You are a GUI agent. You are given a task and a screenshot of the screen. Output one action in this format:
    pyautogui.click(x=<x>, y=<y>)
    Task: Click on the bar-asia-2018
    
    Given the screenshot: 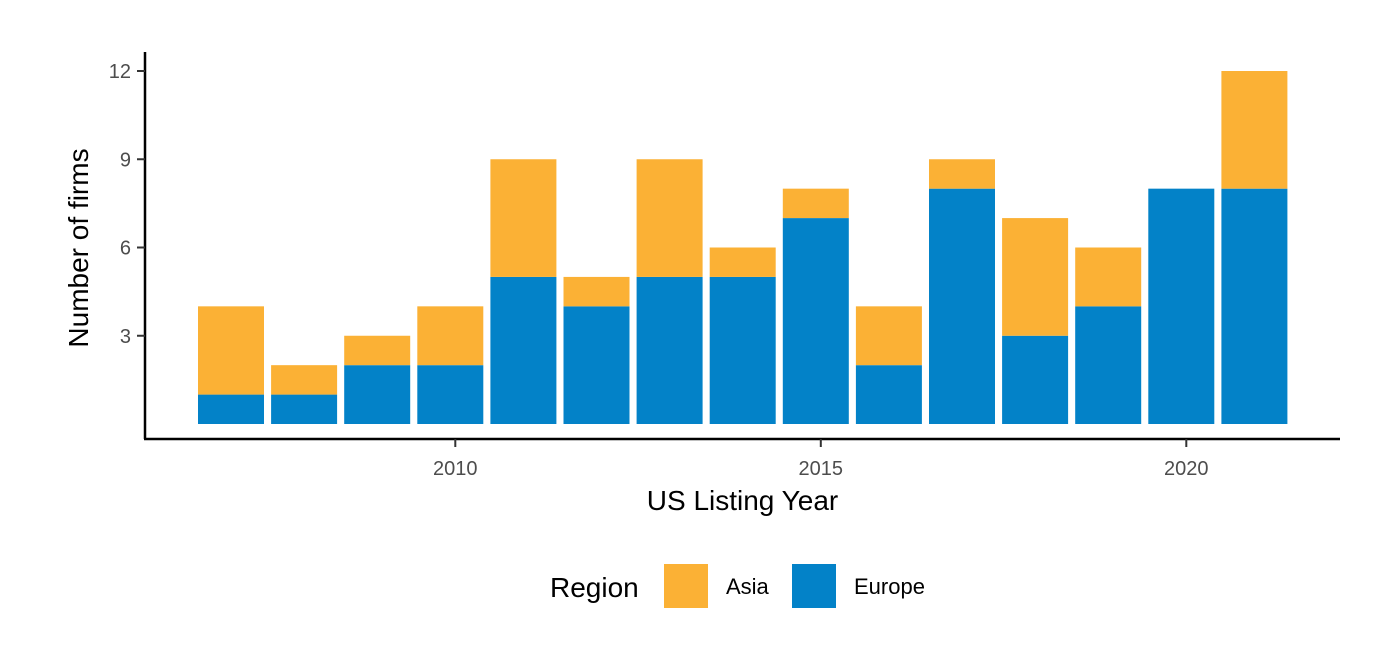 What is the action you would take?
    pyautogui.click(x=1035, y=277)
    